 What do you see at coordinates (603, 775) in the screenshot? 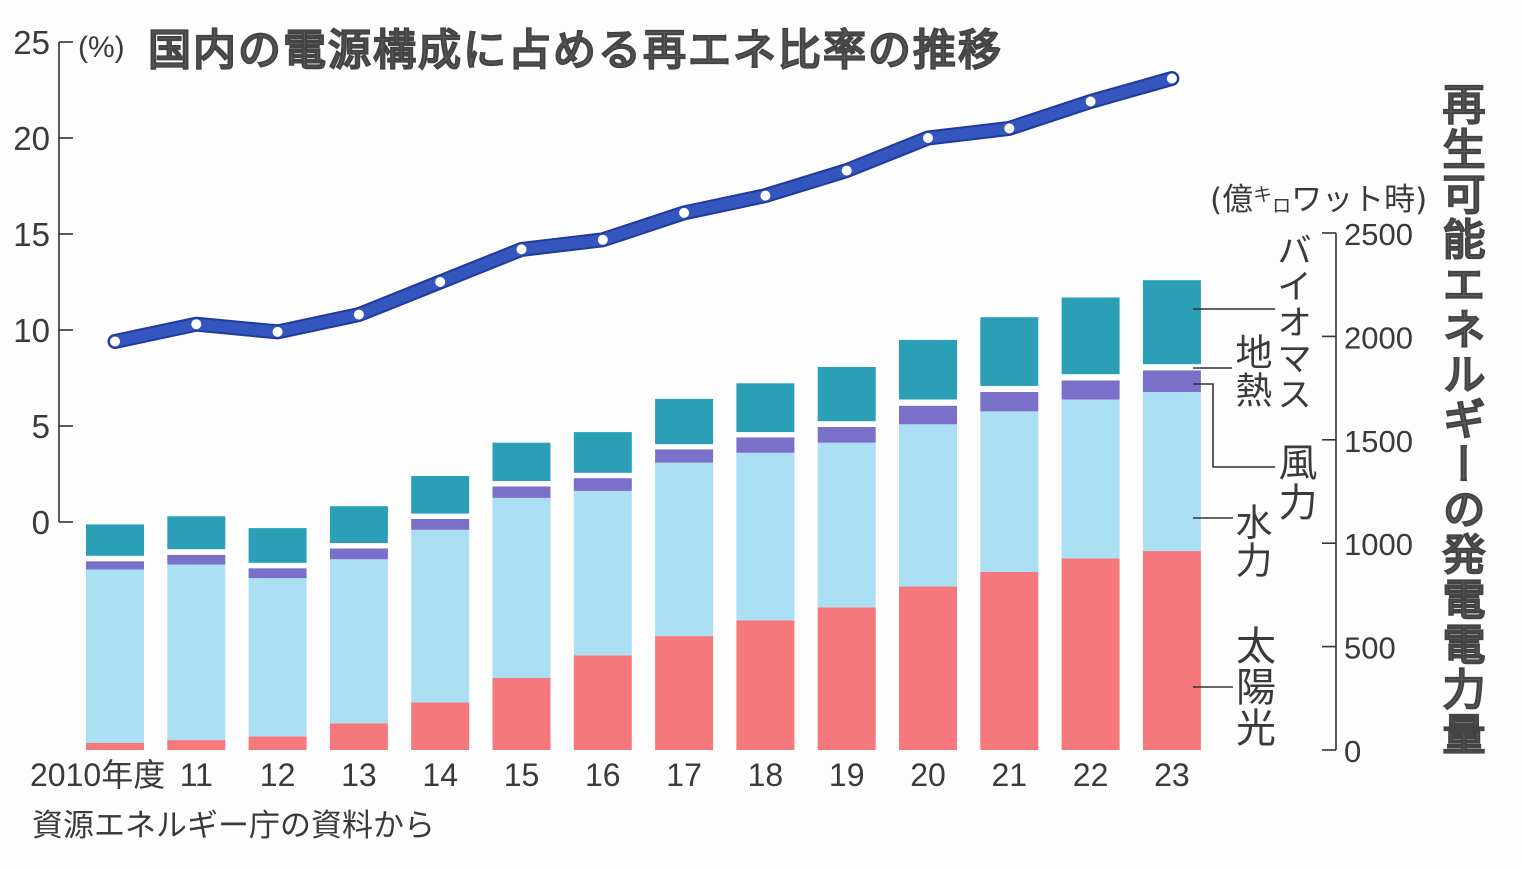
I see `x-tick-label: 16` at bounding box center [603, 775].